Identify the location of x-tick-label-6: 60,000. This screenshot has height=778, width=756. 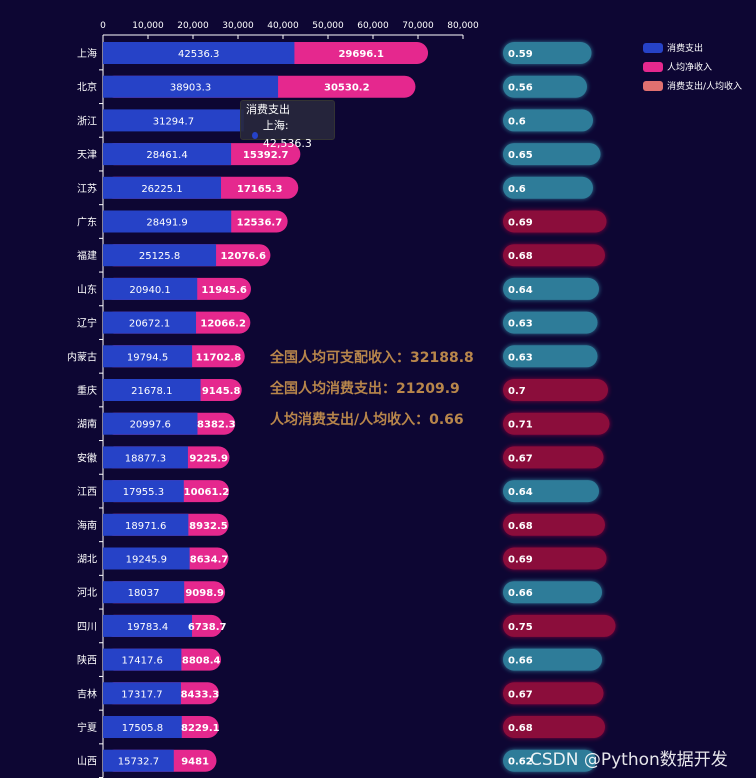
(373, 26).